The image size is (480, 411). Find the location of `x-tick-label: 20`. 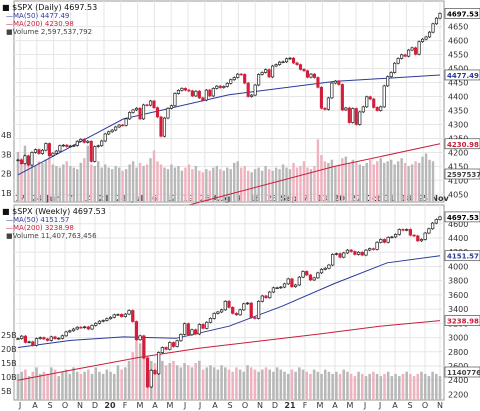

x-tick-label: 20 is located at coordinates (110, 405).